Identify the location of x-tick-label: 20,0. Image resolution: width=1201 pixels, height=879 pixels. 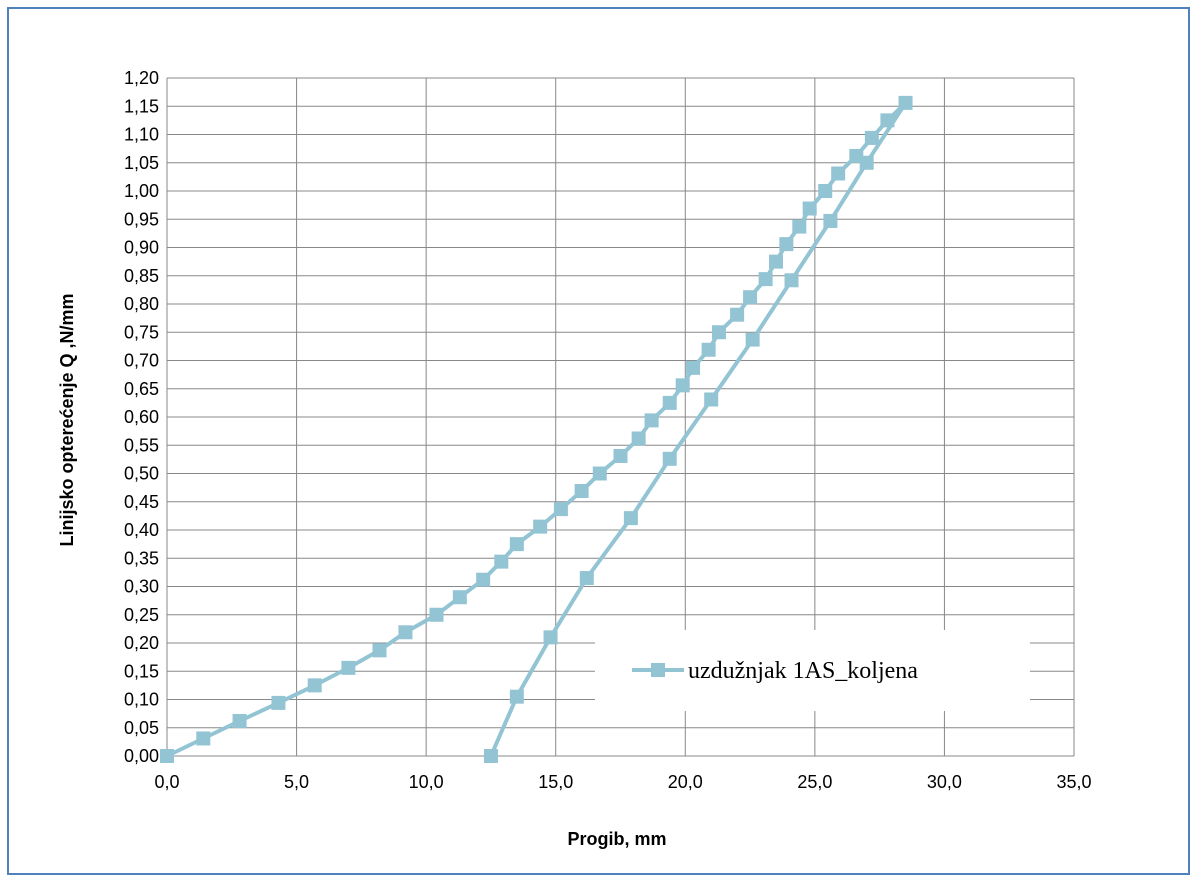
(685, 782).